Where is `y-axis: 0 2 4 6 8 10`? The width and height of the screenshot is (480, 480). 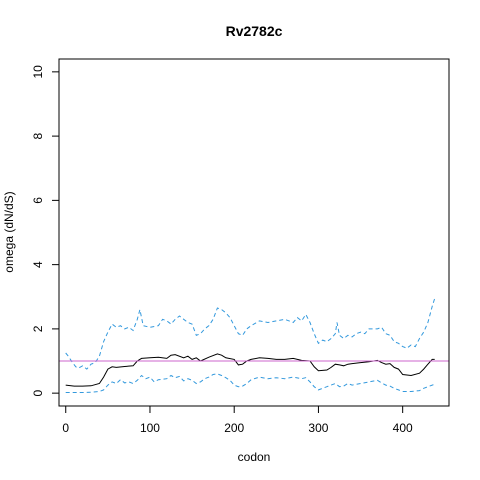 y-axis: 0 2 4 6 8 10 is located at coordinates (45, 230).